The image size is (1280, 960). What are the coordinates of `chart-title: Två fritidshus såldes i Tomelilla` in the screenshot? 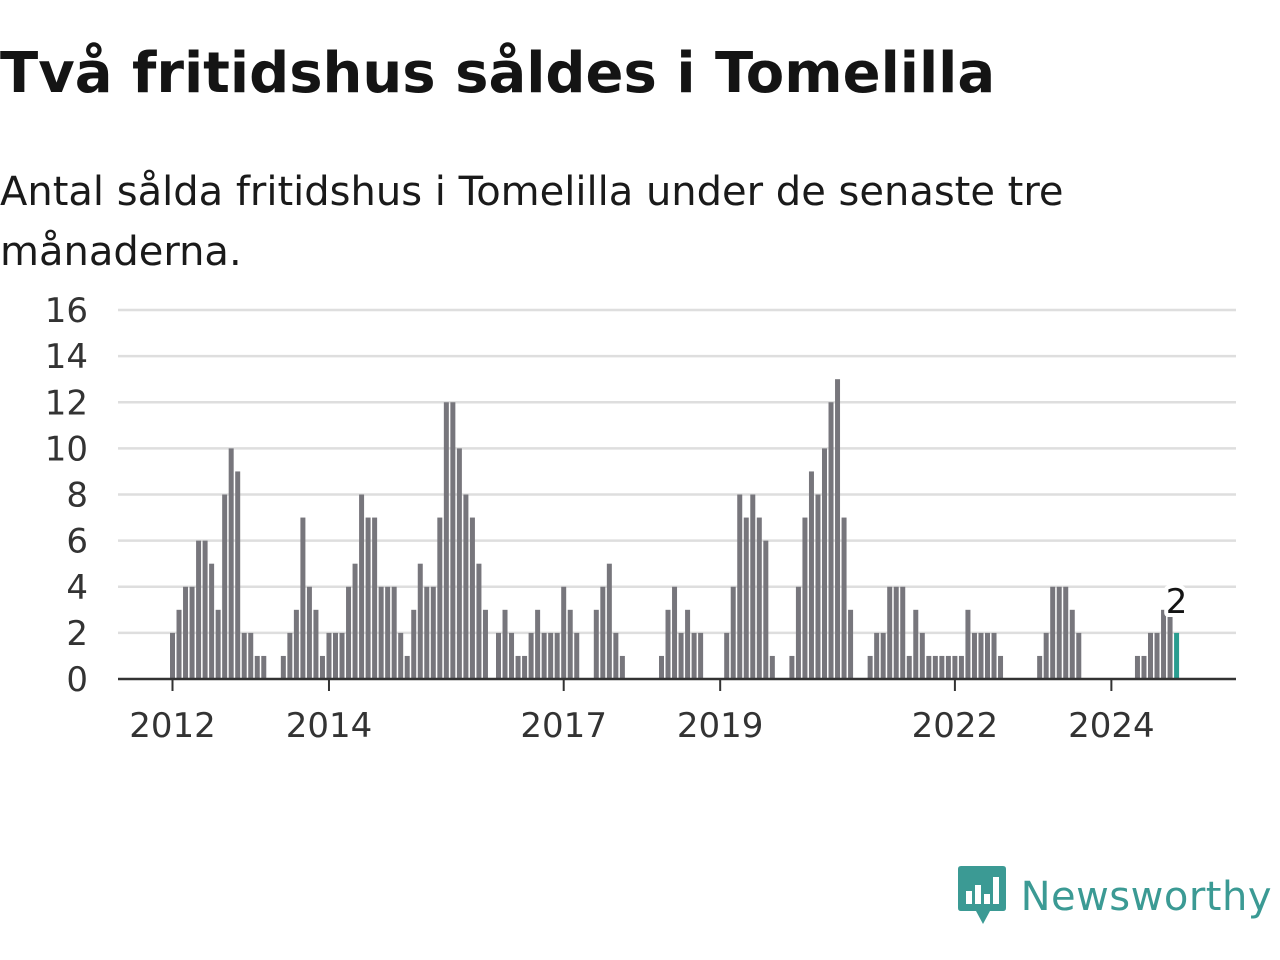 It's located at (498, 73).